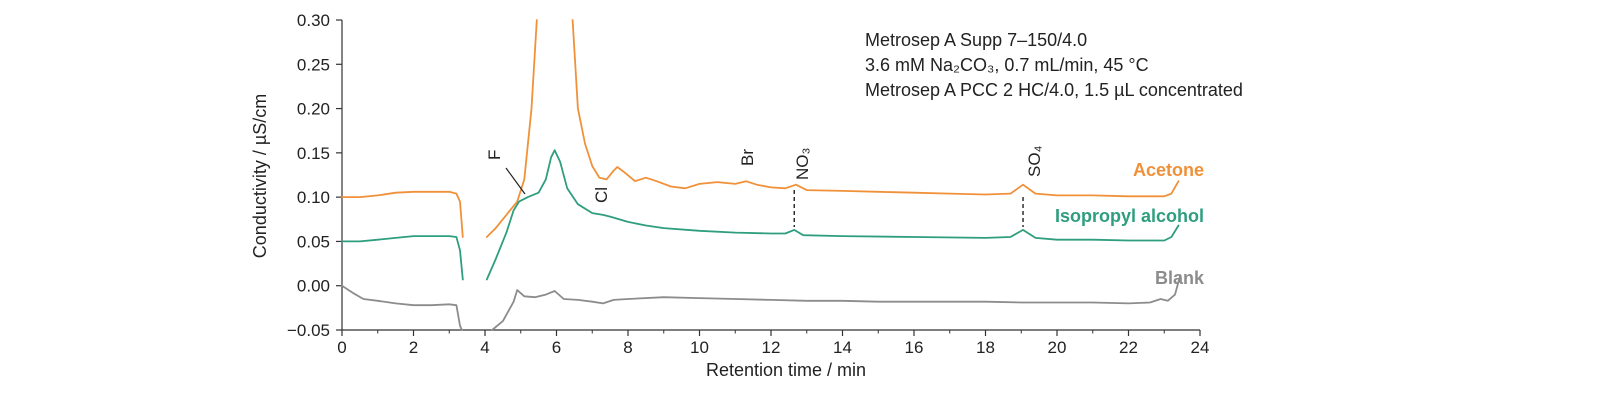  What do you see at coordinates (1180, 278) in the screenshot?
I see `series-label: Blank` at bounding box center [1180, 278].